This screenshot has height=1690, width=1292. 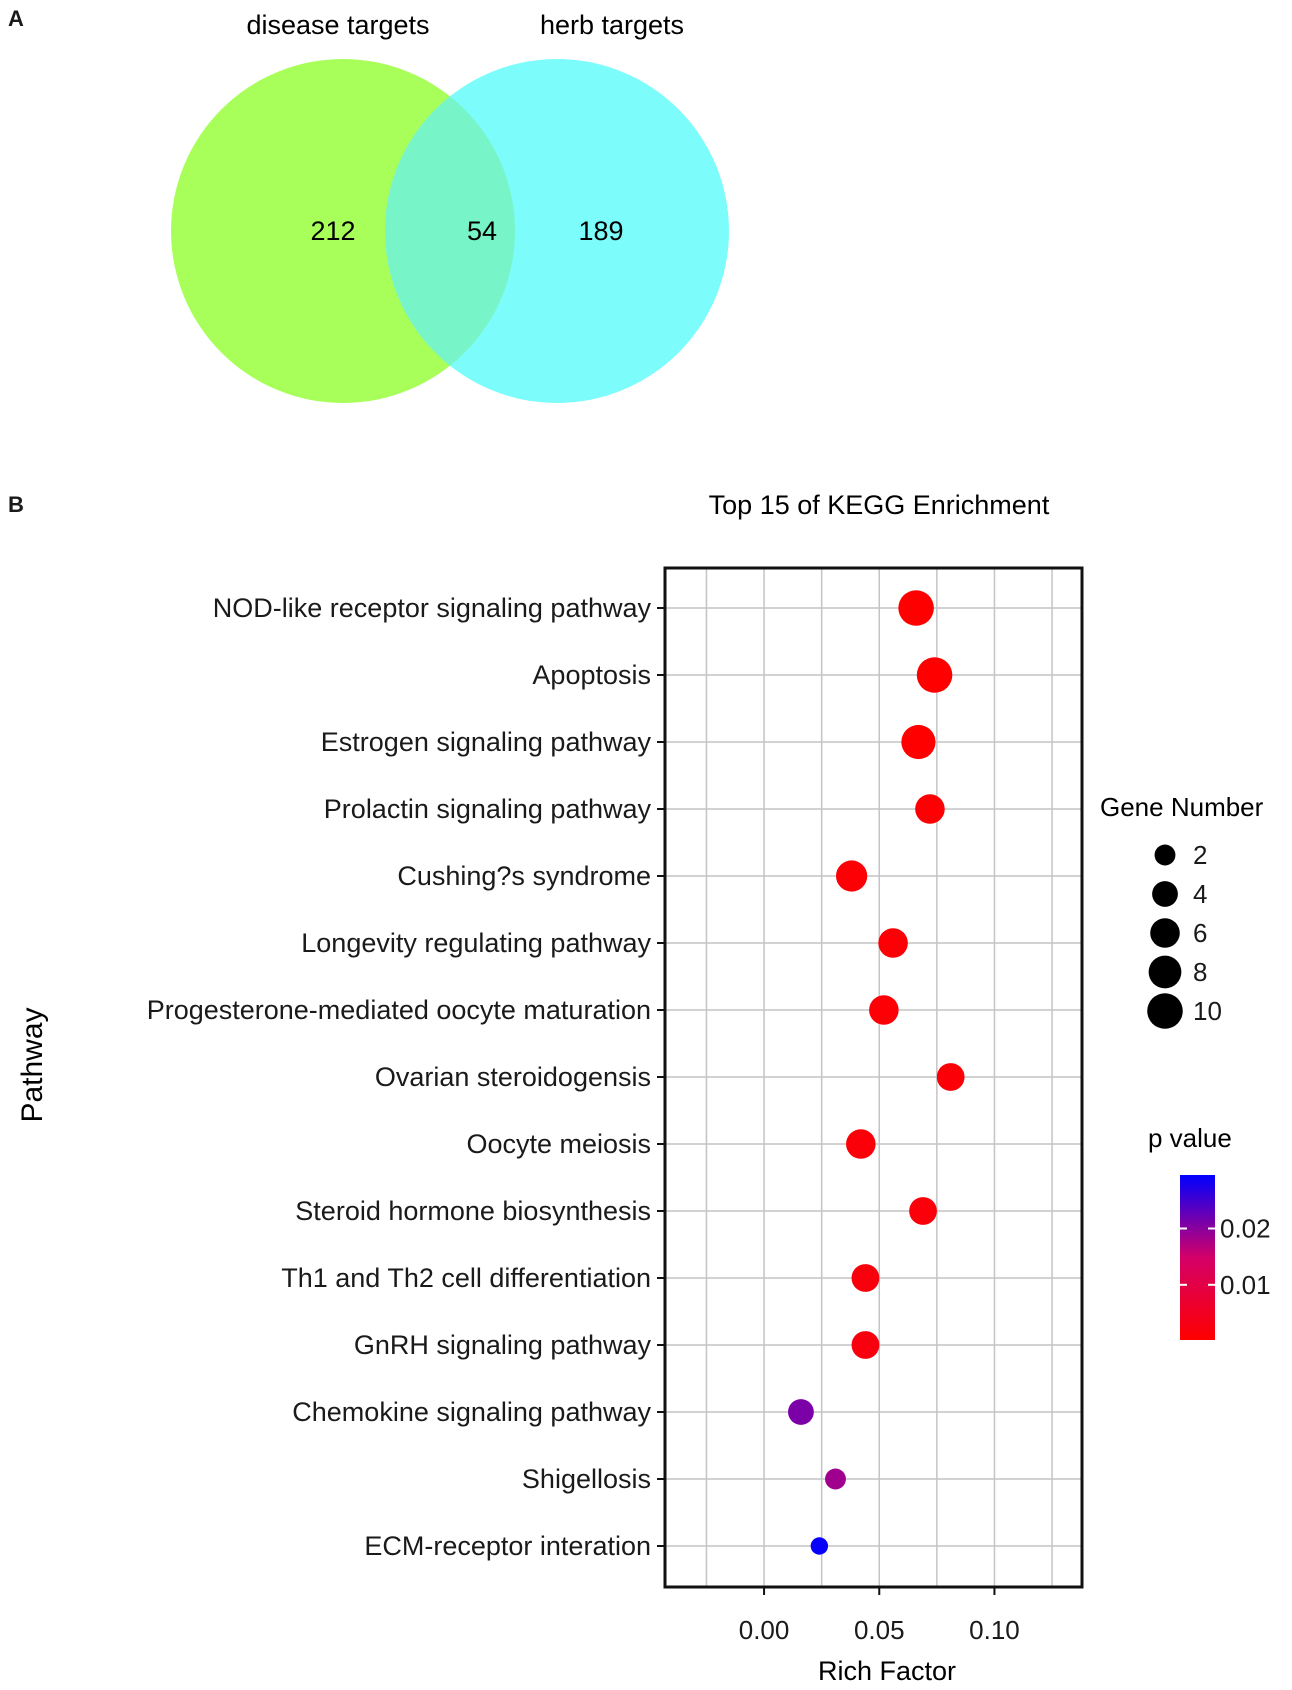 What do you see at coordinates (879, 1630) in the screenshot?
I see `x-tick-label: 0.05` at bounding box center [879, 1630].